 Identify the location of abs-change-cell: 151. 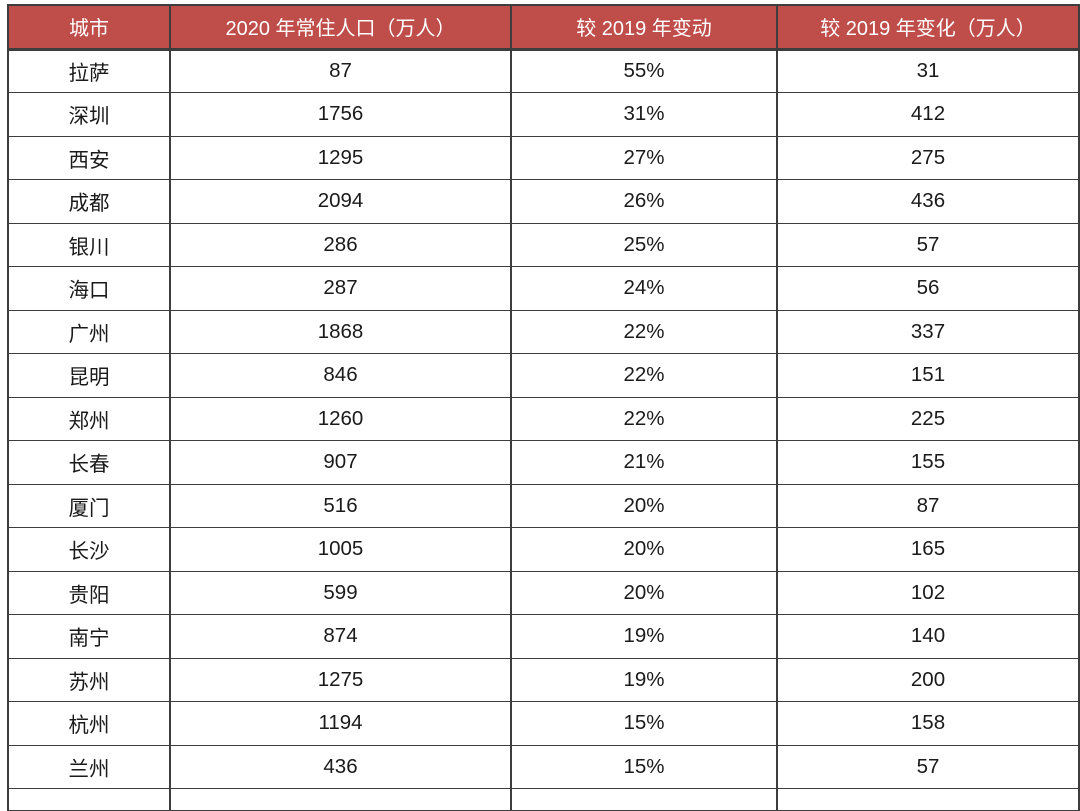
(928, 375).